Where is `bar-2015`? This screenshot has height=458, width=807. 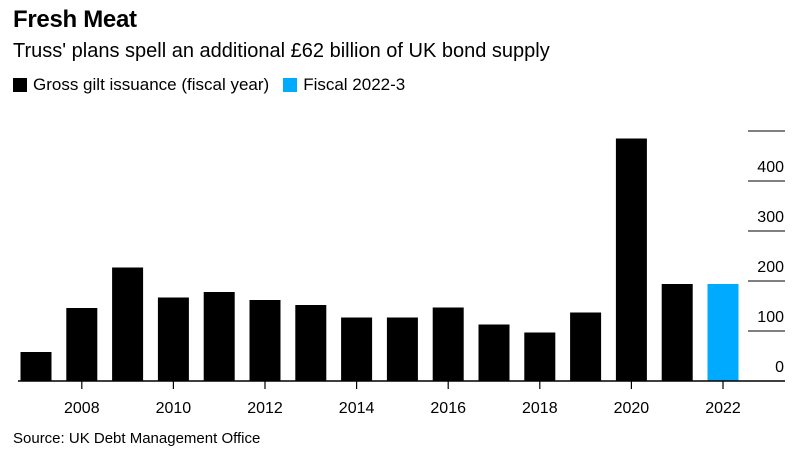
bar-2015 is located at coordinates (402, 349).